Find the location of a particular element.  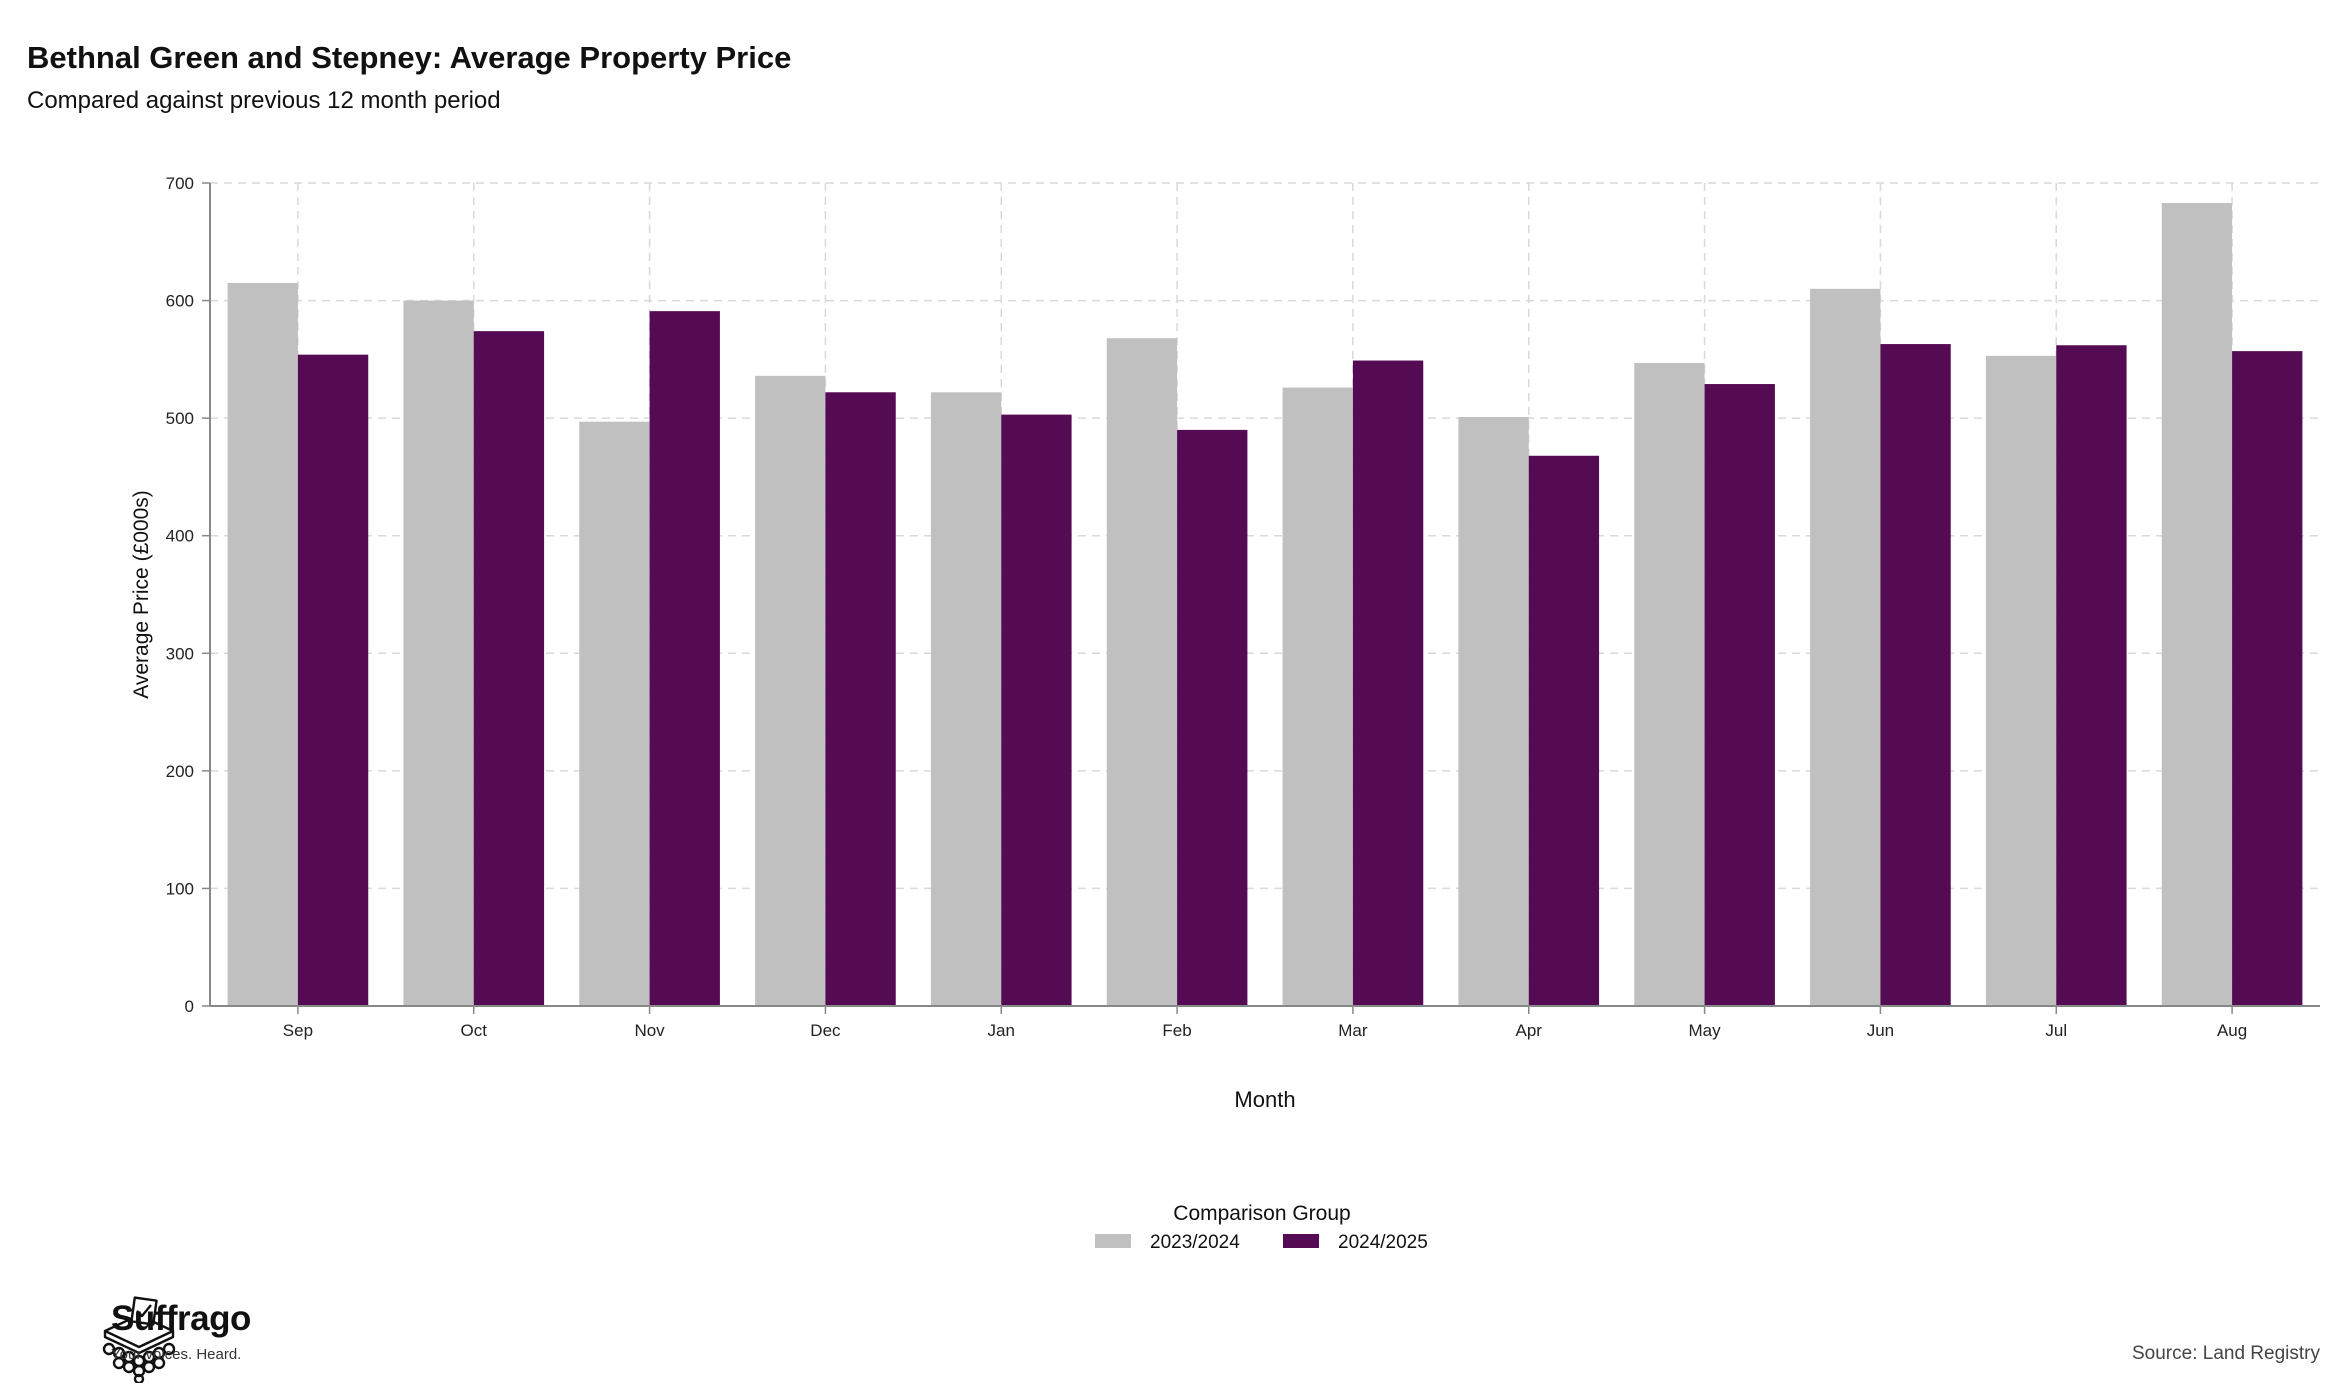

bar-2023-2024-feb is located at coordinates (1142, 672).